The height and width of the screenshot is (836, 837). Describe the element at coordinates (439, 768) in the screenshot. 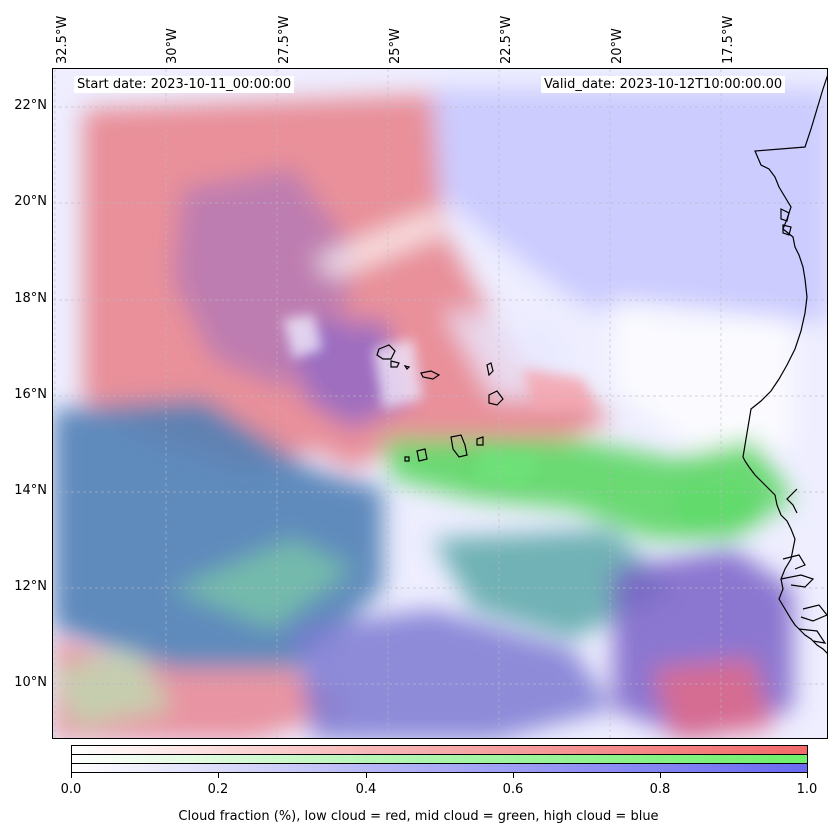

I see `colorbar-high-cloud` at that location.